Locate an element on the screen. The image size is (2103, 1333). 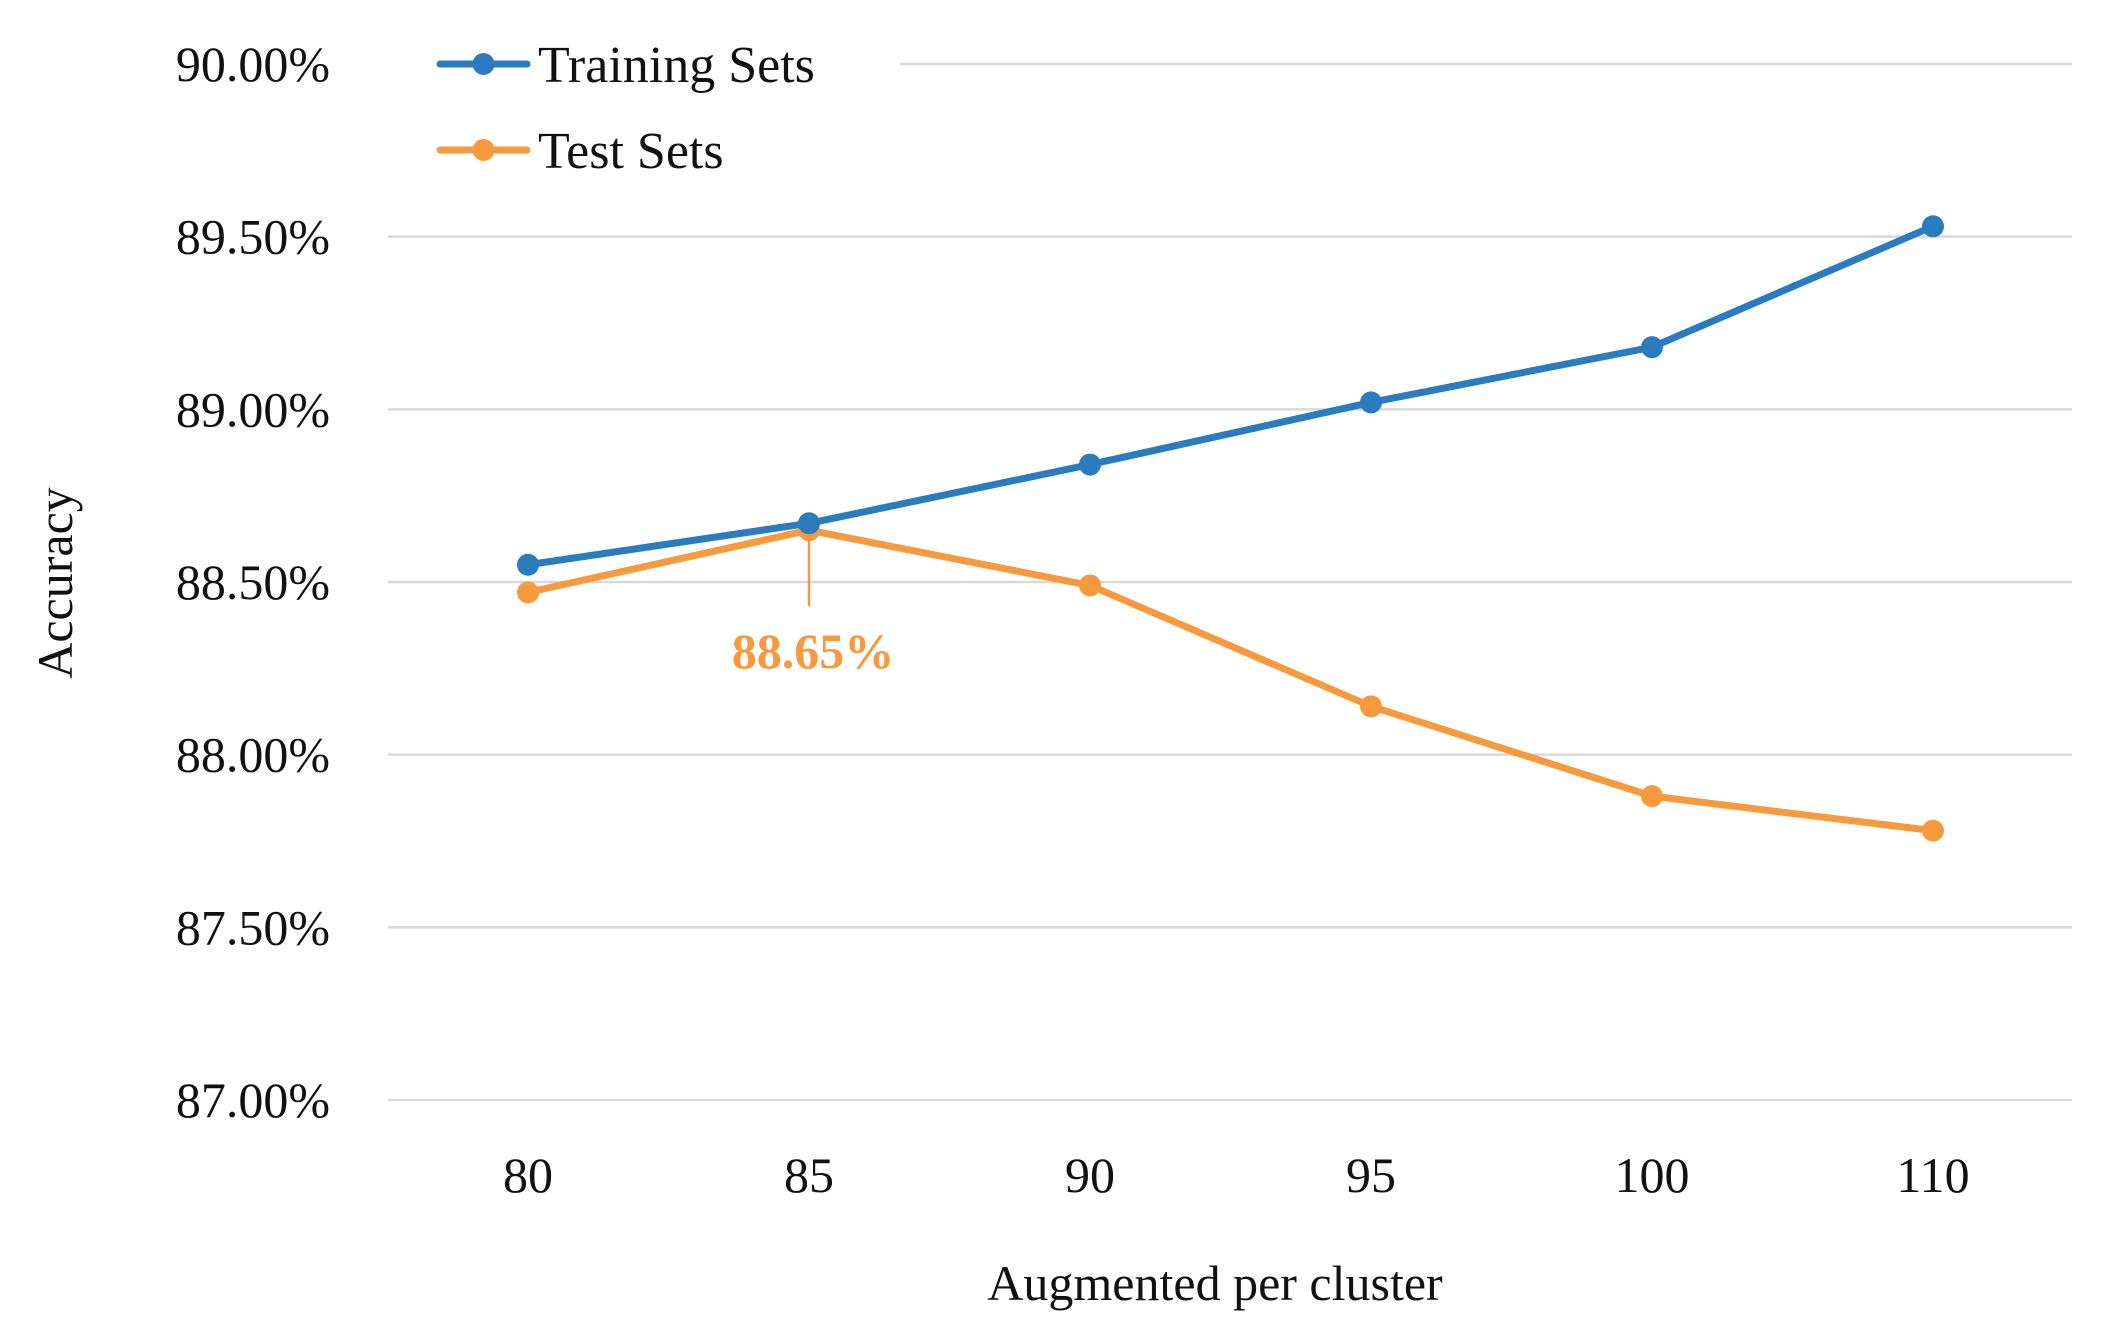
x-tick-label: 110 is located at coordinates (1932, 1175).